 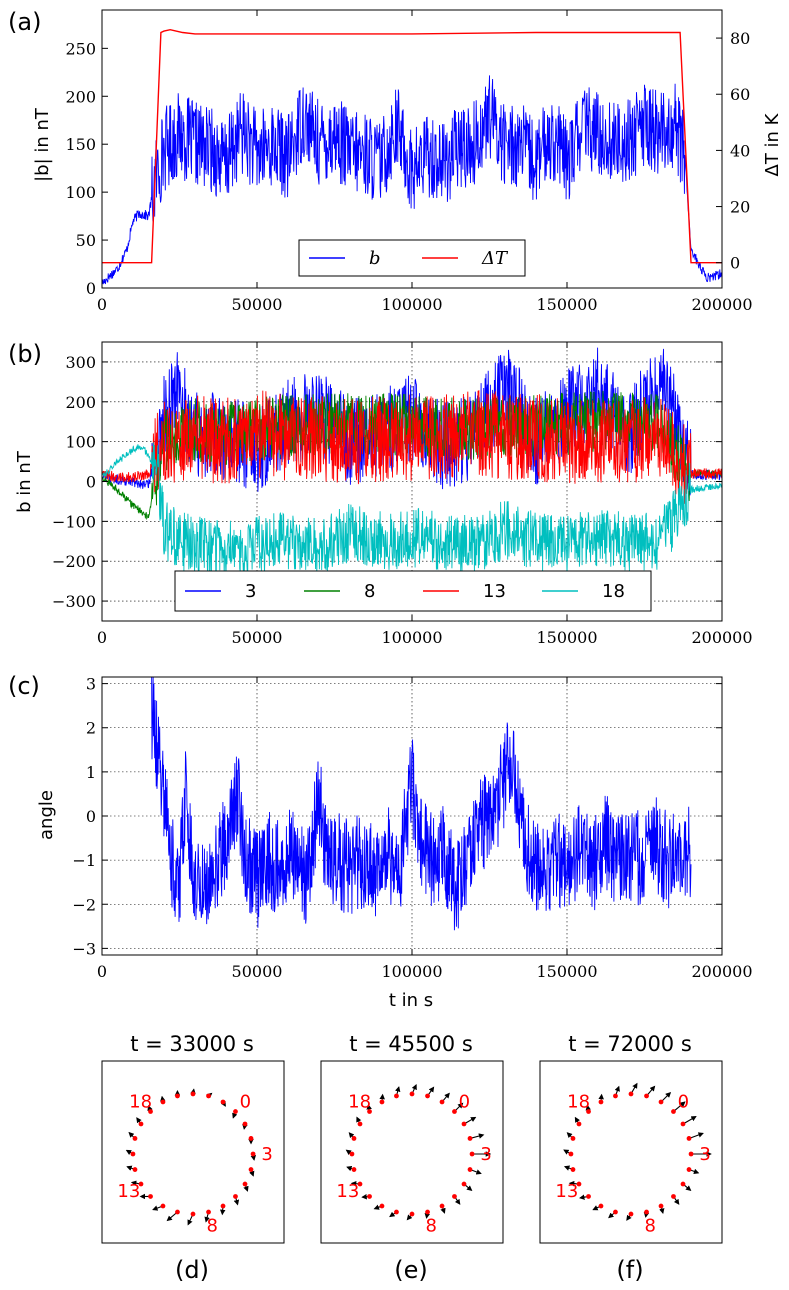 I want to click on panel-letter-a: (a), so click(x=24, y=22).